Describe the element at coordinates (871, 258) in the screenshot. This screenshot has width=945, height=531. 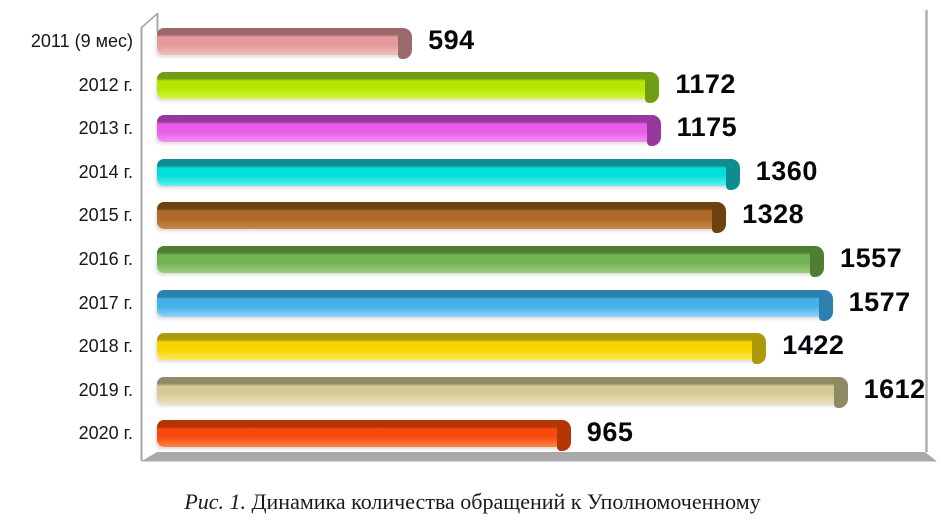
I see `value-label: 1557` at that location.